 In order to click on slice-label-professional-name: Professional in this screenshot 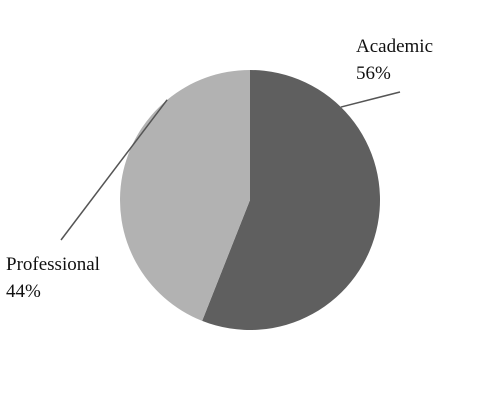, I will do `click(53, 264)`.